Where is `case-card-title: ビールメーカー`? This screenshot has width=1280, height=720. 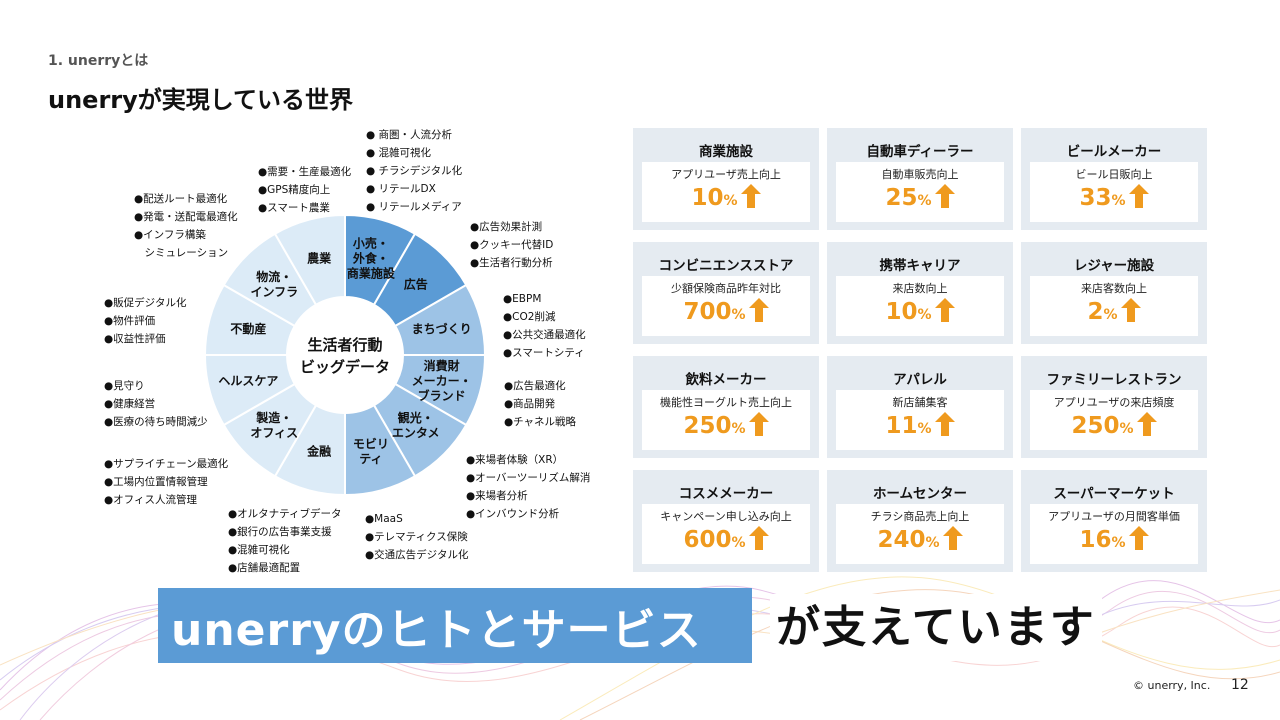 case-card-title: ビールメーカー is located at coordinates (1114, 152).